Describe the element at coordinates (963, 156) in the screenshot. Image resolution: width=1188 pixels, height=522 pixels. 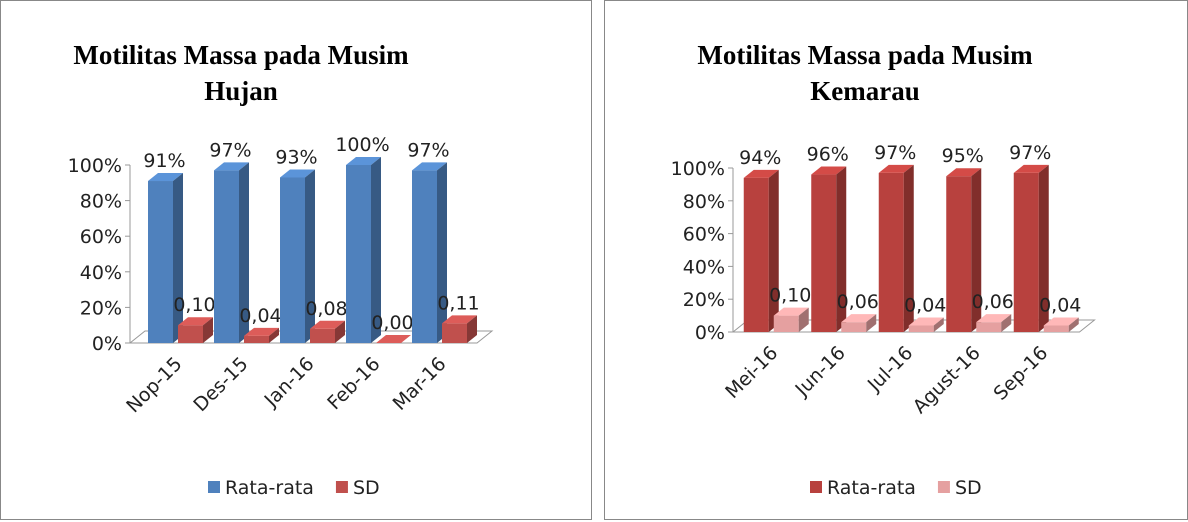
I see `data-label: 95%` at that location.